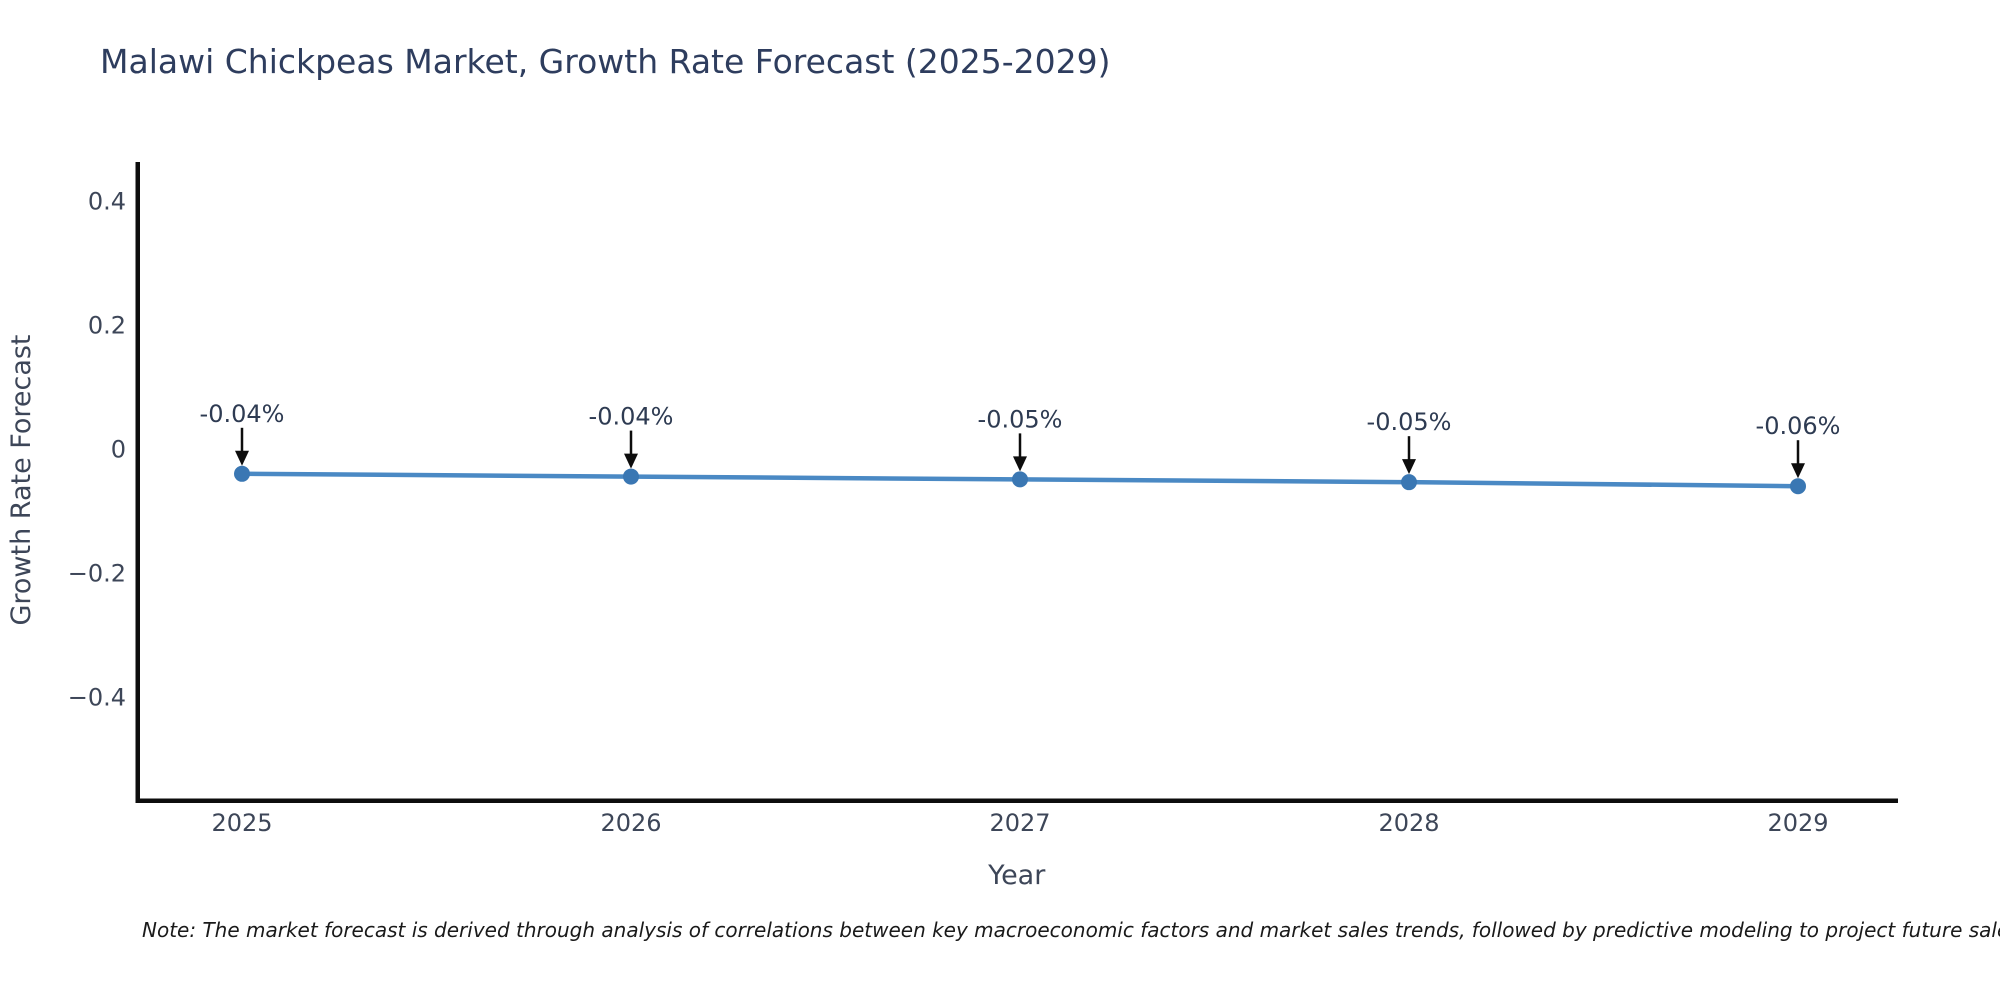 This screenshot has width=2000, height=1000. I want to click on x-axis-tick-label: 2028, so click(1408, 823).